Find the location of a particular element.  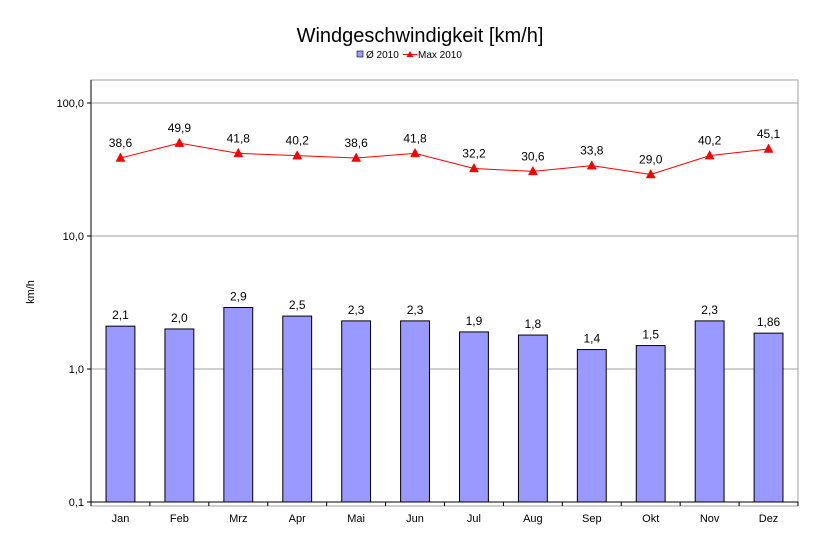

x-tick-label: Nov is located at coordinates (710, 519).